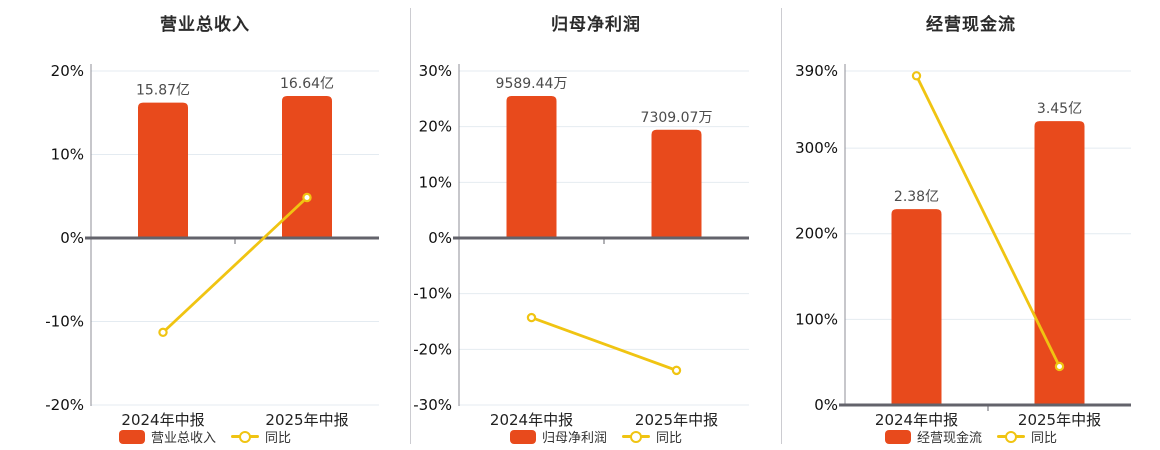 This screenshot has height=450, width=1160. Describe the element at coordinates (816, 319) in the screenshot. I see `y-axis-tick-label: 100%` at that location.